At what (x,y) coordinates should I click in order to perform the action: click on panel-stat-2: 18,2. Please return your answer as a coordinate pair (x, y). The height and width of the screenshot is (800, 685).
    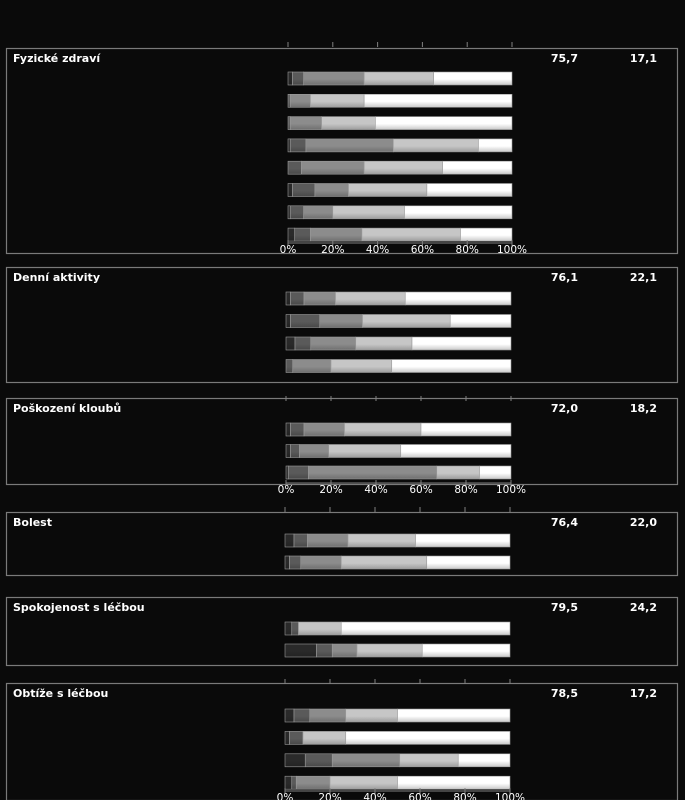
    Looking at the image, I should click on (643, 408).